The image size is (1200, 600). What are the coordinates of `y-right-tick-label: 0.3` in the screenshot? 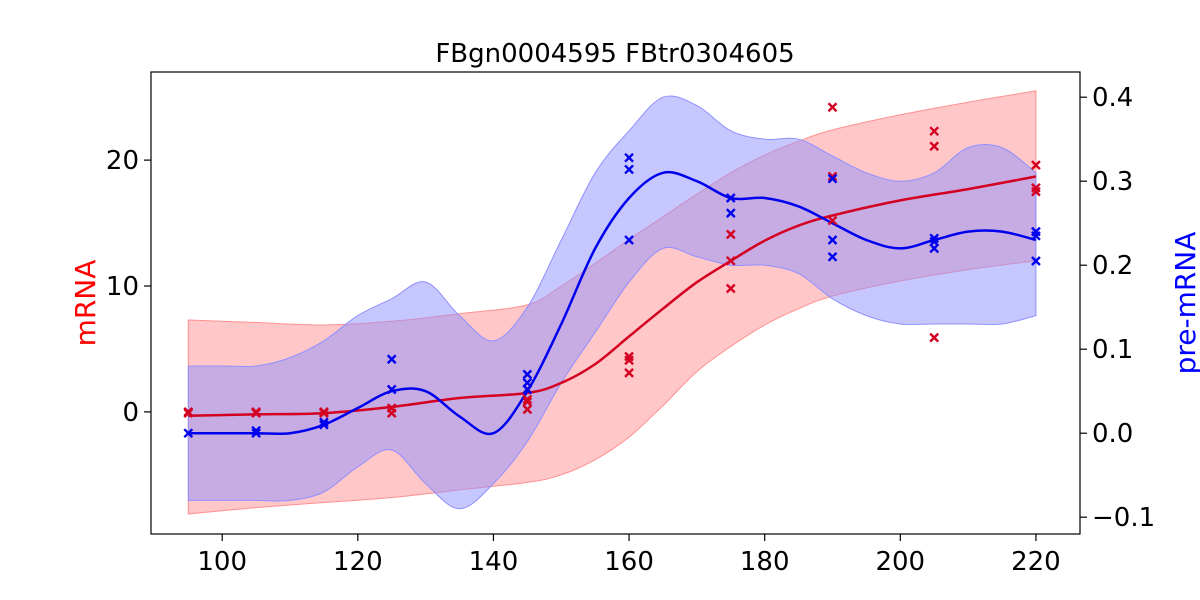 It's located at (1112, 182).